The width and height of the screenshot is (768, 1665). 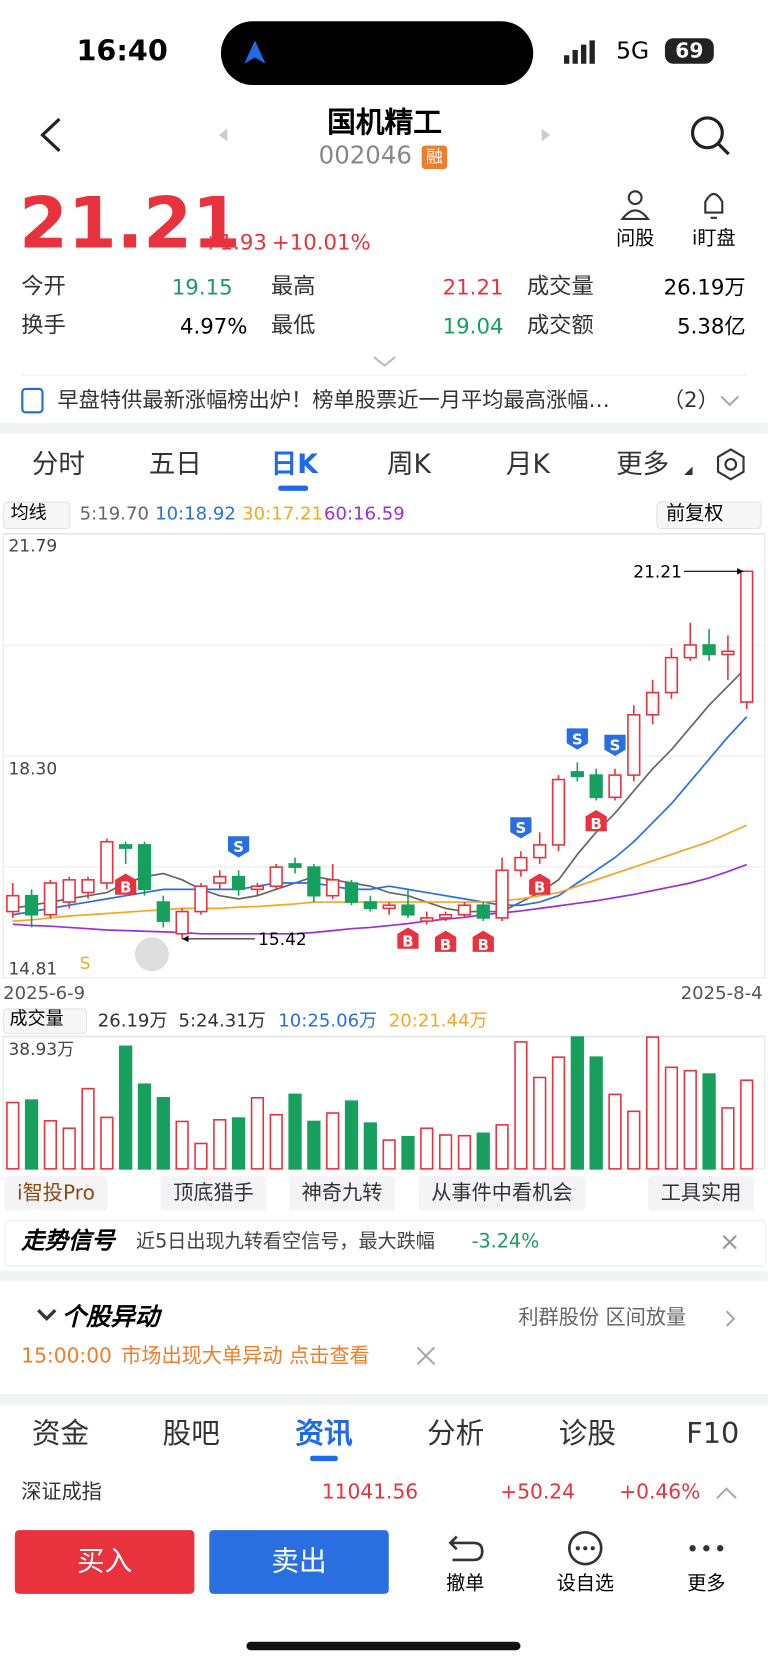 What do you see at coordinates (689, 51) in the screenshot?
I see `battery: 69` at bounding box center [689, 51].